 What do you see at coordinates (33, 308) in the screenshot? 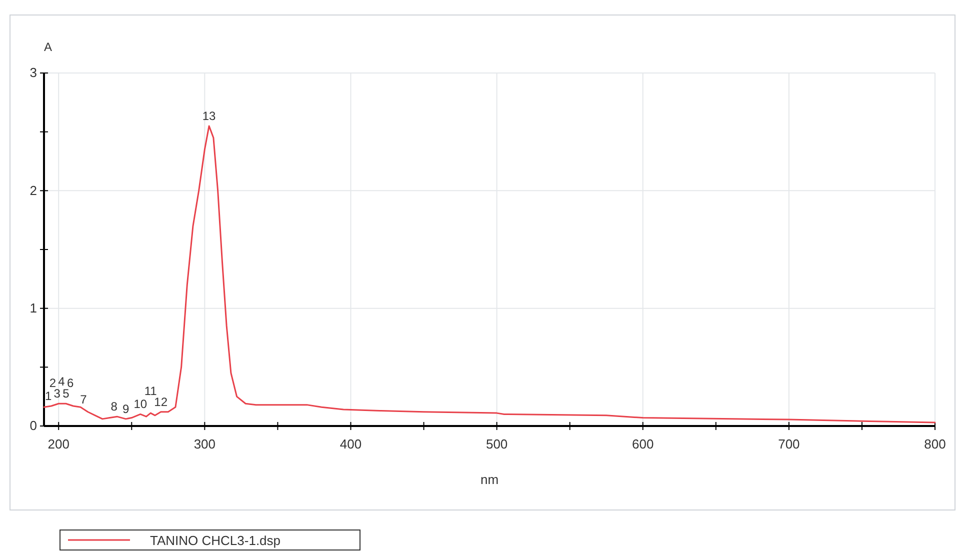
I see `y-tick-label: 1` at bounding box center [33, 308].